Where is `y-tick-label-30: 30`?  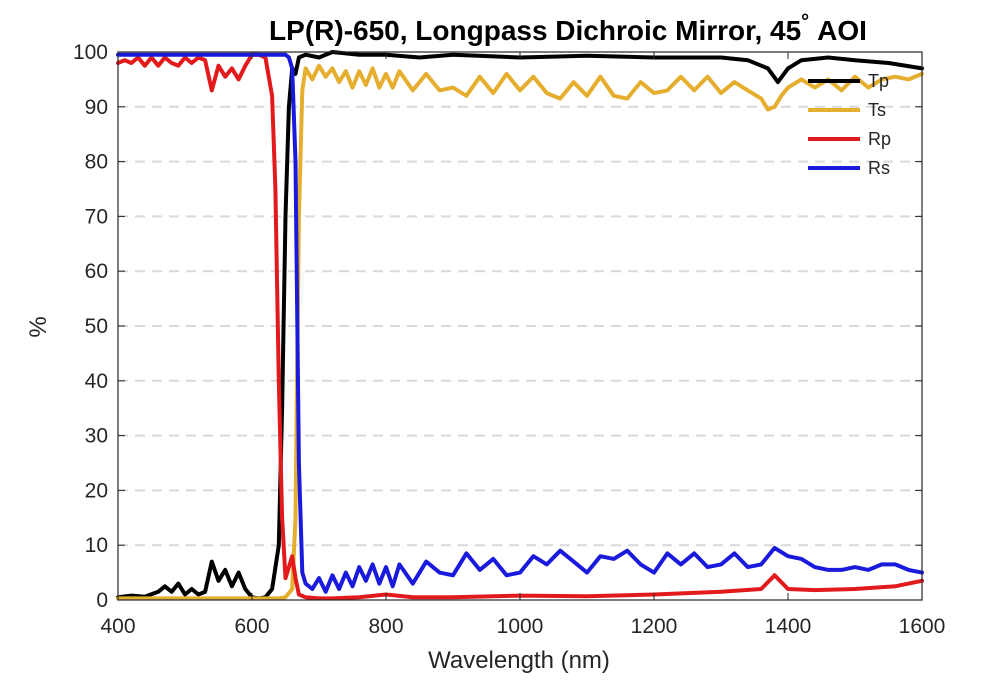
y-tick-label-30: 30 is located at coordinates (96, 436).